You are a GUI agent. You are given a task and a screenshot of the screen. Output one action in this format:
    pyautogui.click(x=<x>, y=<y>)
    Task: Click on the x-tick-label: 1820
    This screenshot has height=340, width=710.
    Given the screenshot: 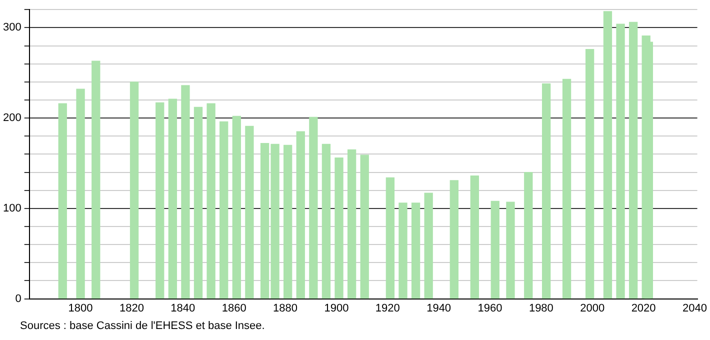 What is the action you would take?
    pyautogui.click(x=131, y=308)
    